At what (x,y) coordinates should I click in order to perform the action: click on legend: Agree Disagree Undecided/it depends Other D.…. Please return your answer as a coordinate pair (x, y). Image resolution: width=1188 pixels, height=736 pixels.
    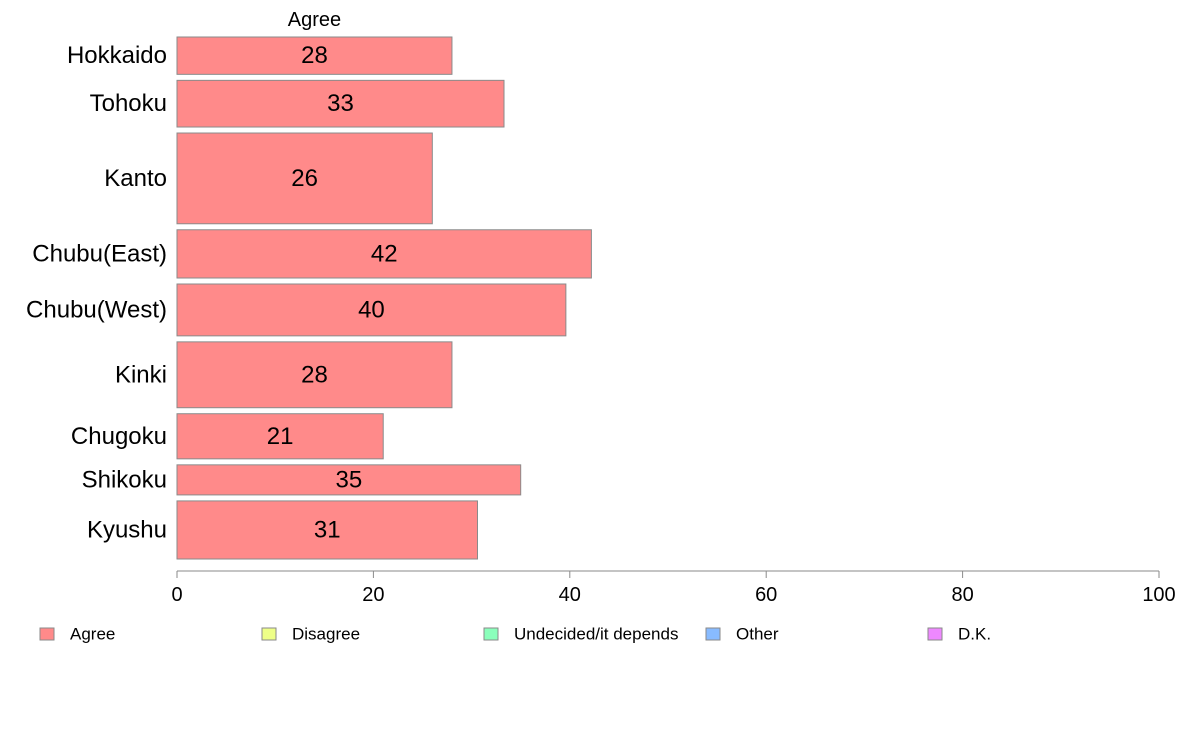
    Looking at the image, I should click on (515, 634).